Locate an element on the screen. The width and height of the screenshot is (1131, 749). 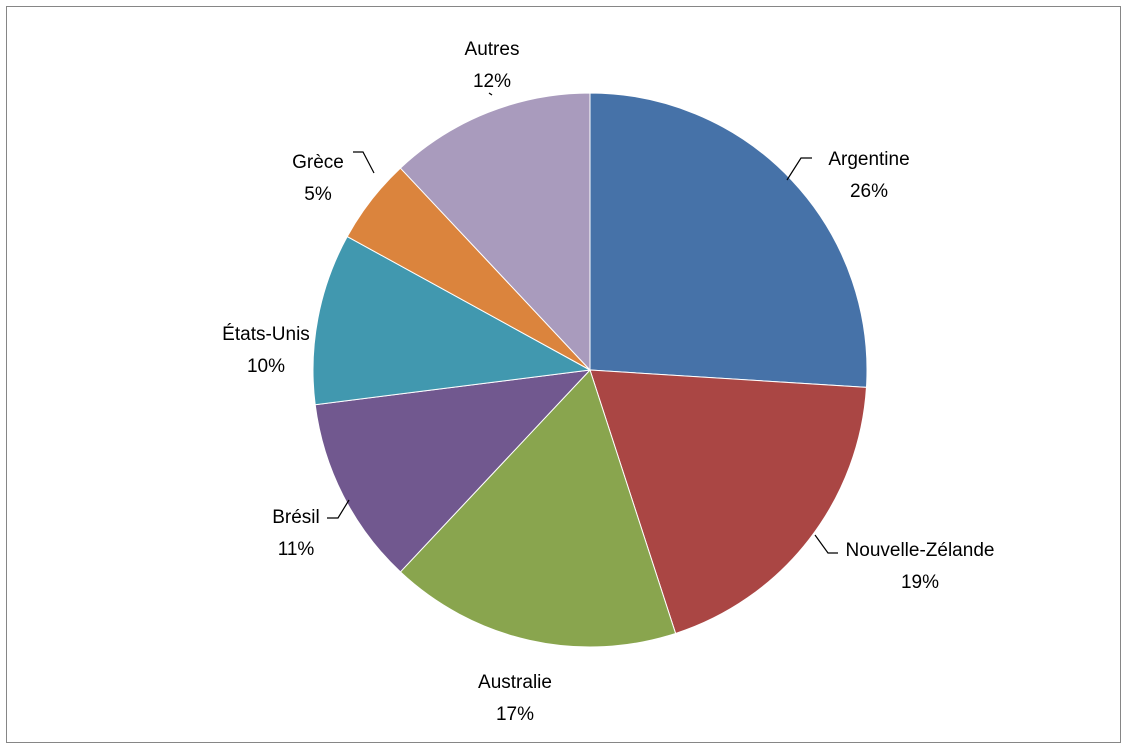
slice-label-bresil: Brésil is located at coordinates (296, 517).